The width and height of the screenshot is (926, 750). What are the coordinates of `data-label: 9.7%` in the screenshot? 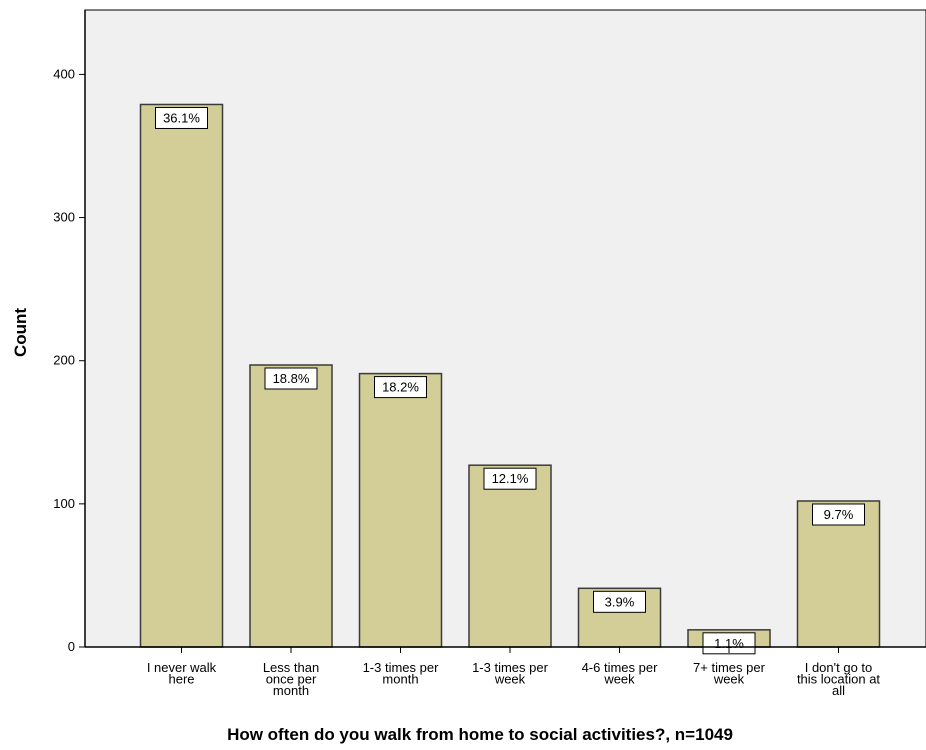 It's located at (839, 514).